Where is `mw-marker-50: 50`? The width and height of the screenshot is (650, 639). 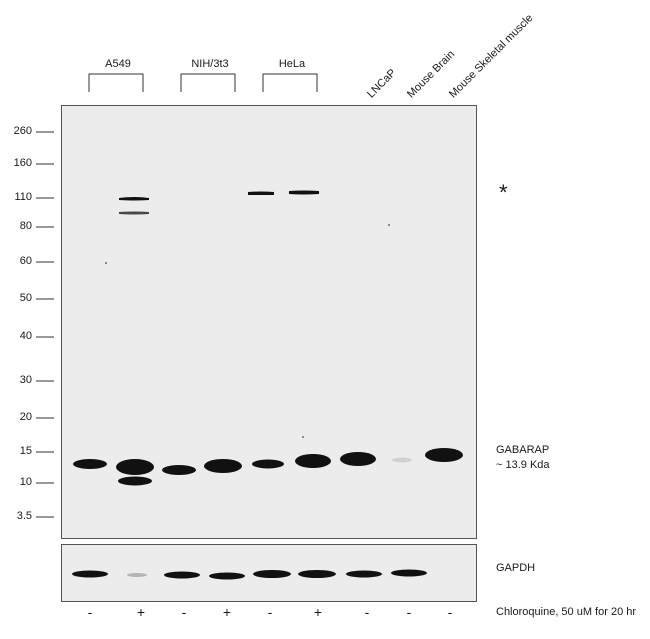
mw-marker-50: 50 is located at coordinates (25, 298).